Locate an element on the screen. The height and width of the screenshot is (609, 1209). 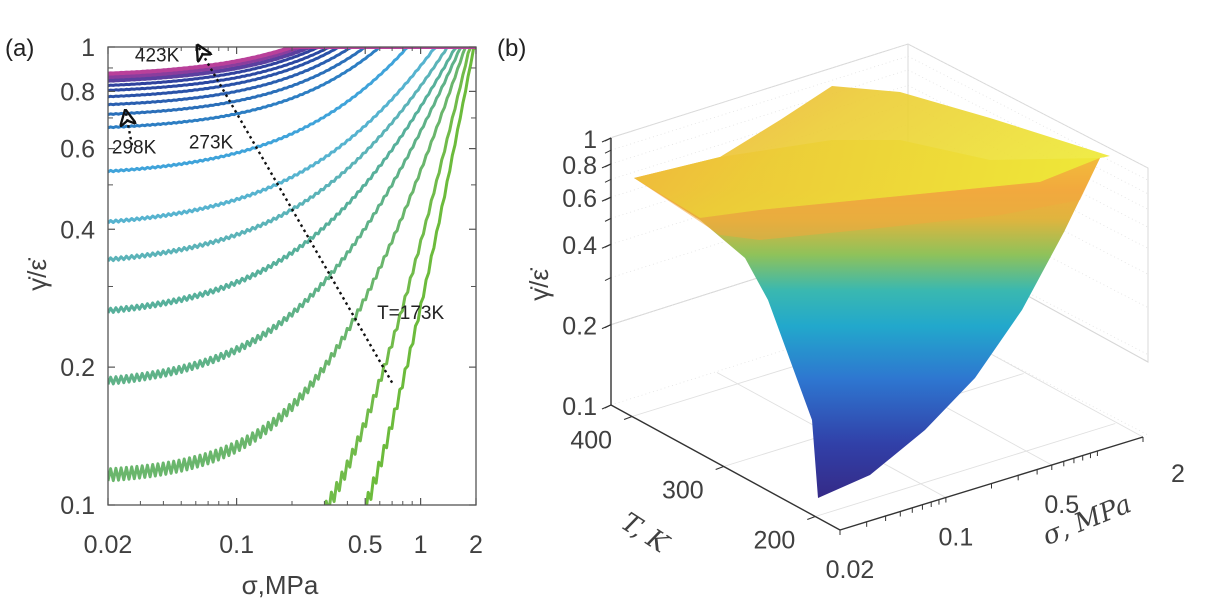
z-tick-label: 0.4 is located at coordinates (579, 246).